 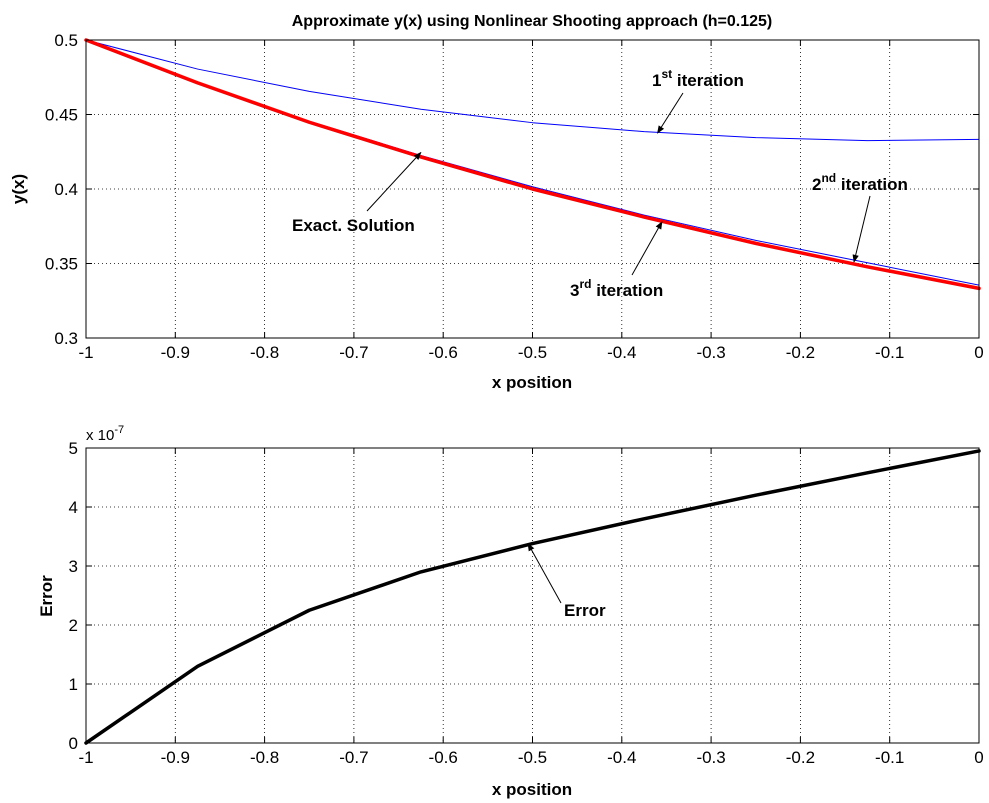 What do you see at coordinates (73, 743) in the screenshot?
I see `bottom-ytick-label: 0` at bounding box center [73, 743].